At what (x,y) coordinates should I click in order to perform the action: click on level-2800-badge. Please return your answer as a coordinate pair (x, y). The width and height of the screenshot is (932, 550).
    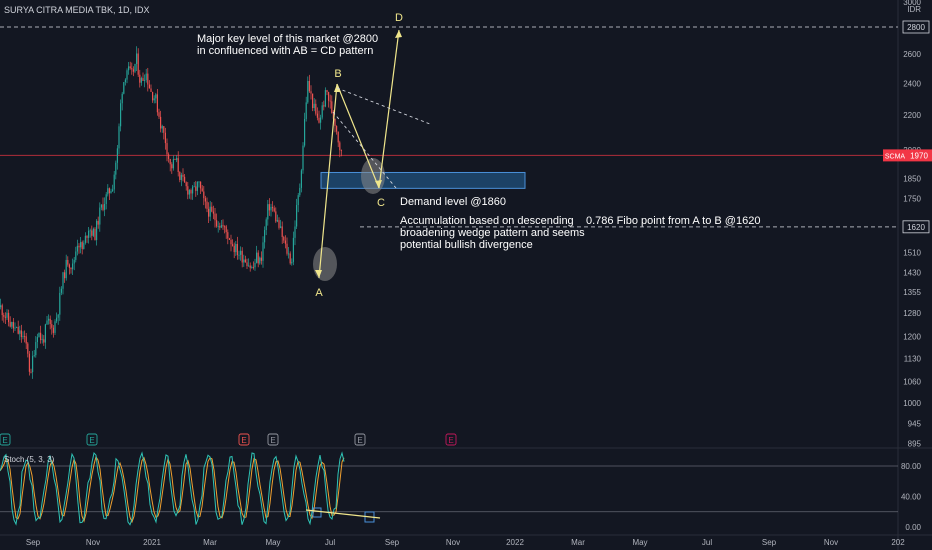
    Looking at the image, I should click on (916, 27).